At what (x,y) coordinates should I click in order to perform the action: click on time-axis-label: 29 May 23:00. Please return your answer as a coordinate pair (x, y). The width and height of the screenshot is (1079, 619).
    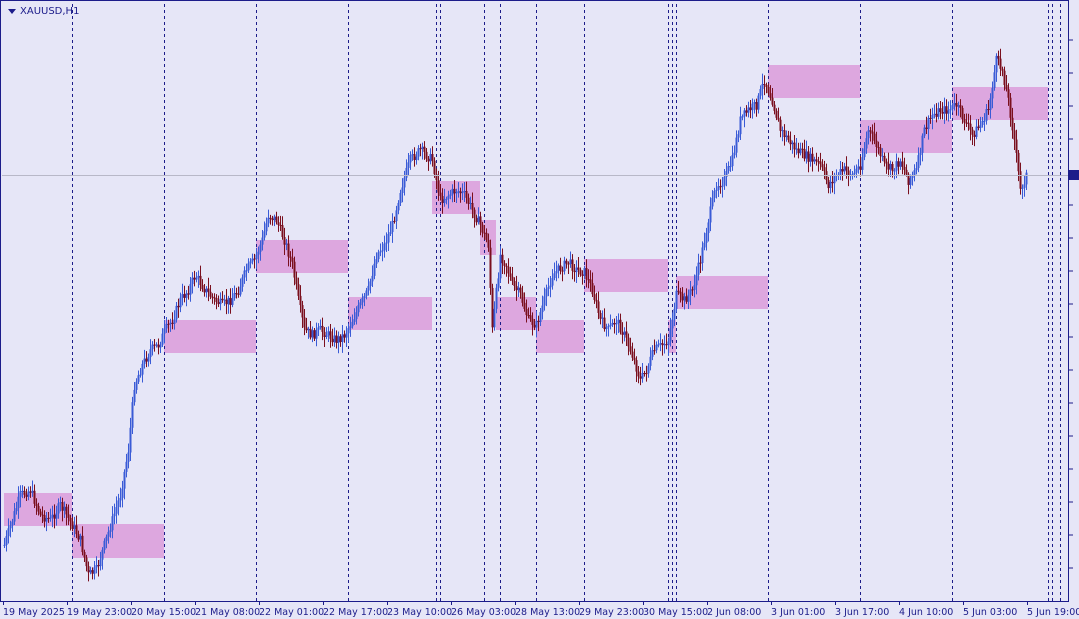
    Looking at the image, I should click on (611, 612).